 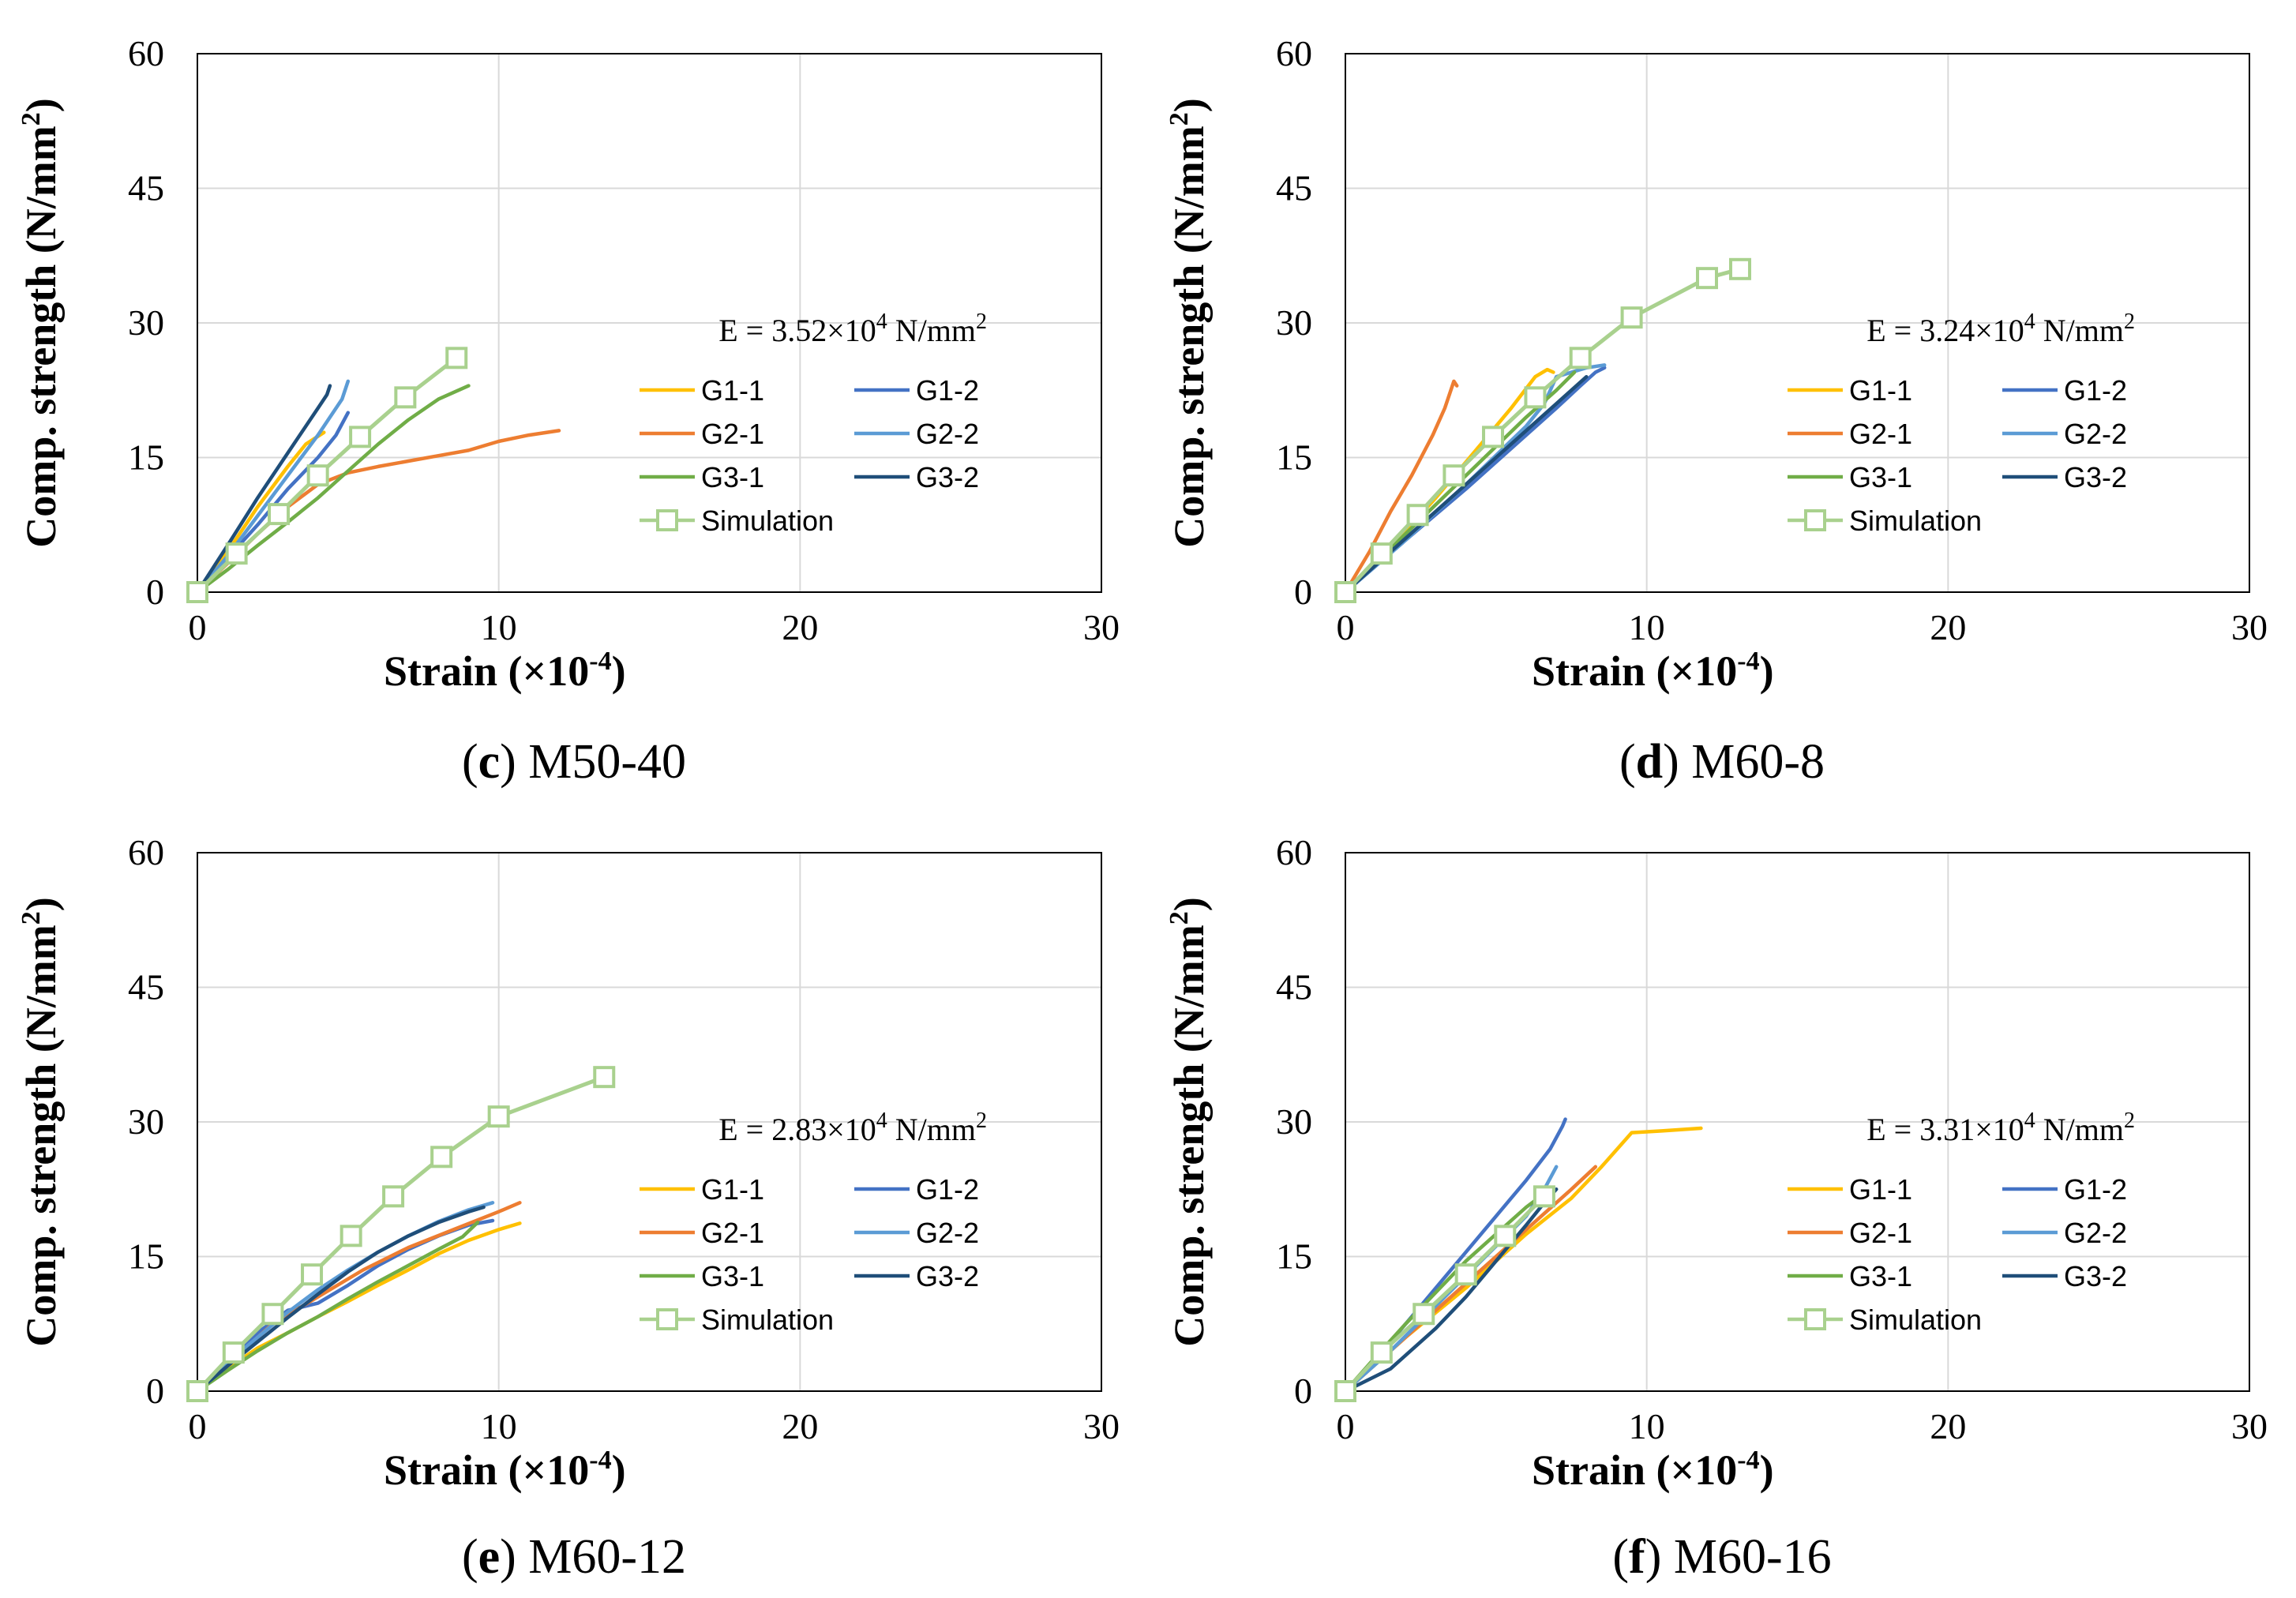 I want to click on modulus-annotation: E = 3.24×104 N/mm2, so click(x=2000, y=328).